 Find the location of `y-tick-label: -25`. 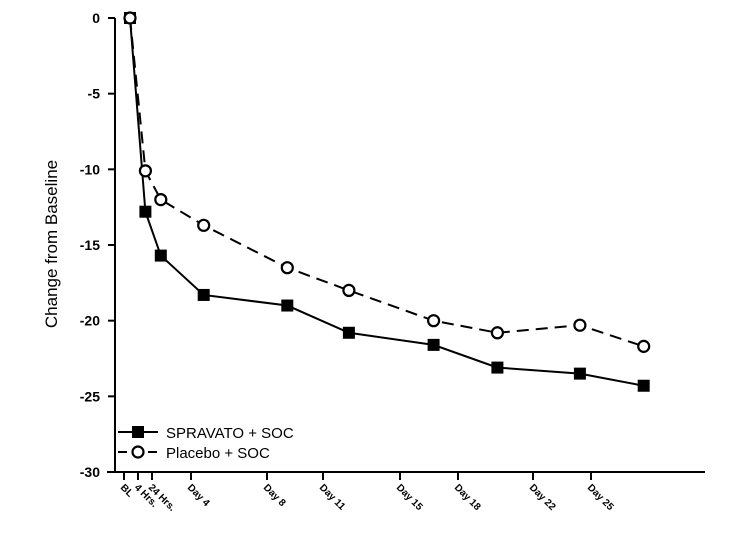

y-tick-label: -25 is located at coordinates (90, 396).